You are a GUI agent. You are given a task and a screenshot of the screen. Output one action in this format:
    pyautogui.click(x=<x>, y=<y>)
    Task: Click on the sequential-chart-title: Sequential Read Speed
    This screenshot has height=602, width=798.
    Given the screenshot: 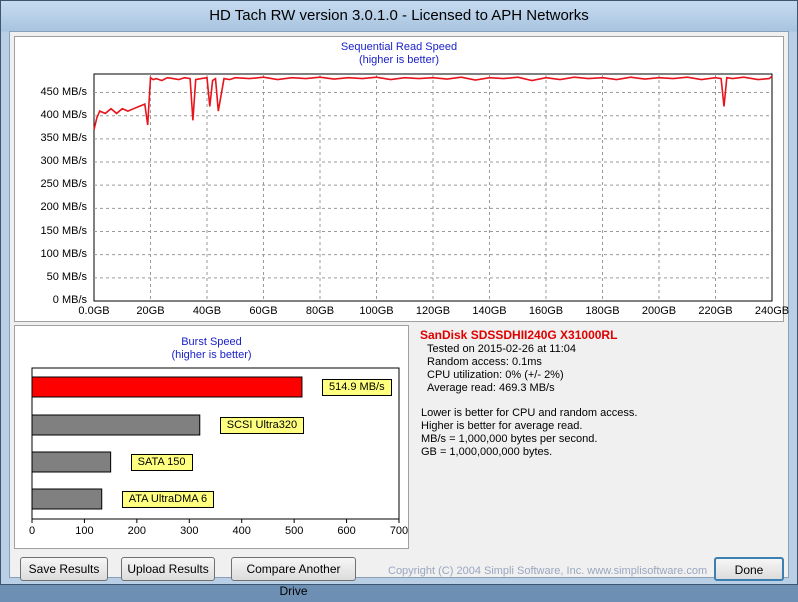 What is the action you would take?
    pyautogui.click(x=399, y=47)
    